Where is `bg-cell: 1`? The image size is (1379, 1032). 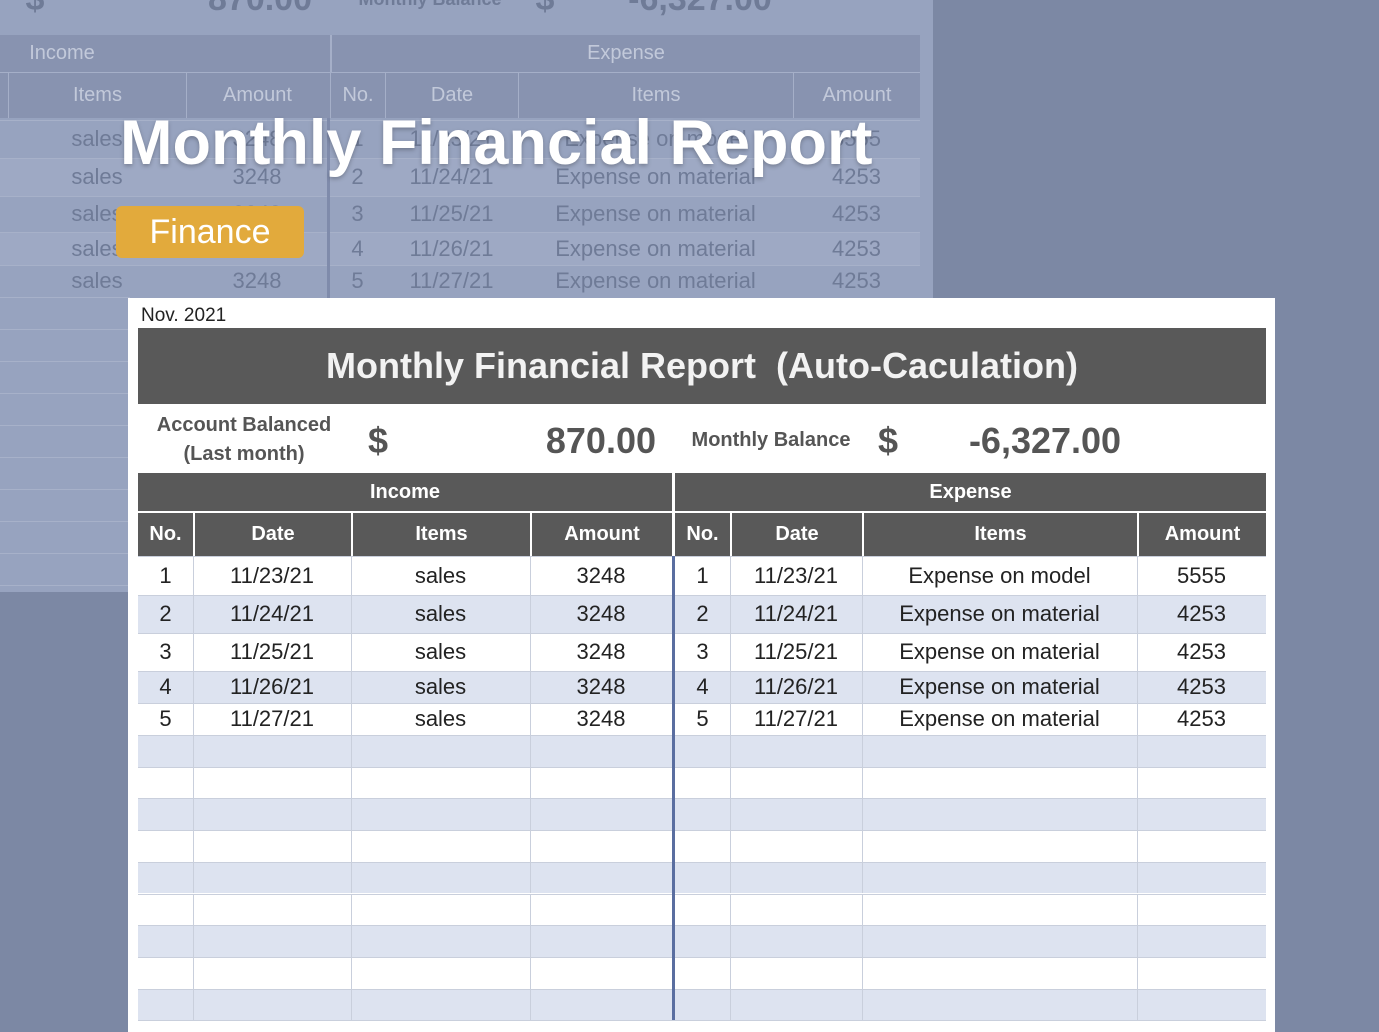 bg-cell: 1 is located at coordinates (357, 138).